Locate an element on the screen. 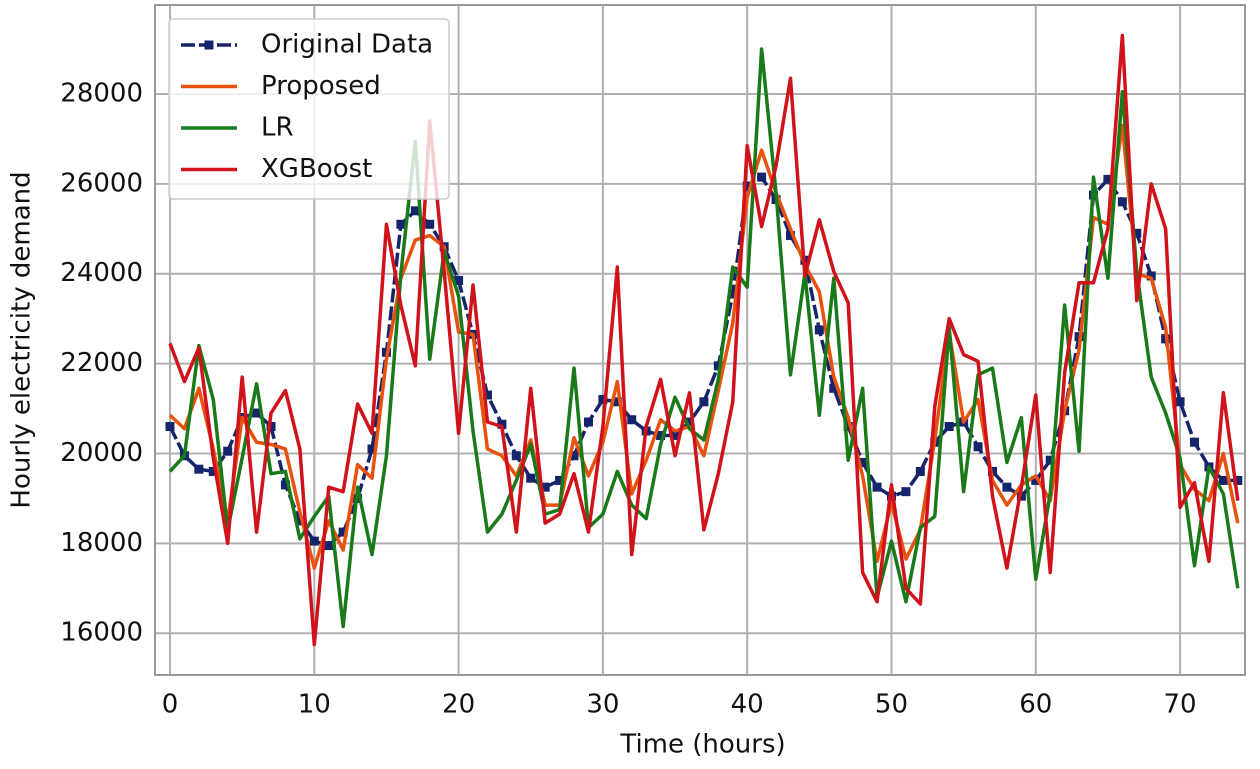 This screenshot has height=769, width=1260. legend: Original Data Proposed LR XGBoost is located at coordinates (309, 109).